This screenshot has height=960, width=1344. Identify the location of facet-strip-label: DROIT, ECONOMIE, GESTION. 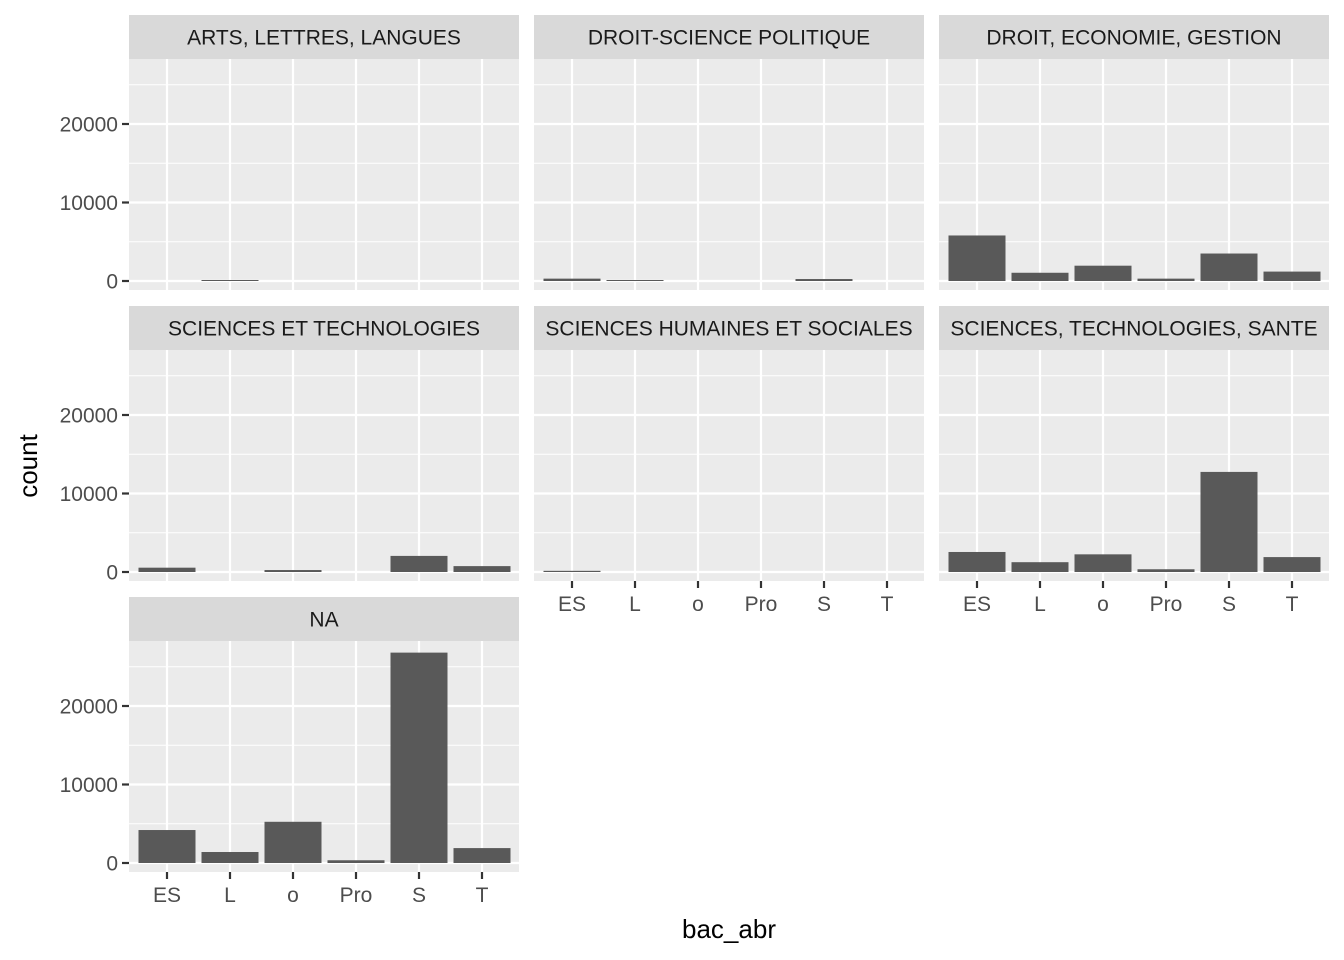
(1133, 38).